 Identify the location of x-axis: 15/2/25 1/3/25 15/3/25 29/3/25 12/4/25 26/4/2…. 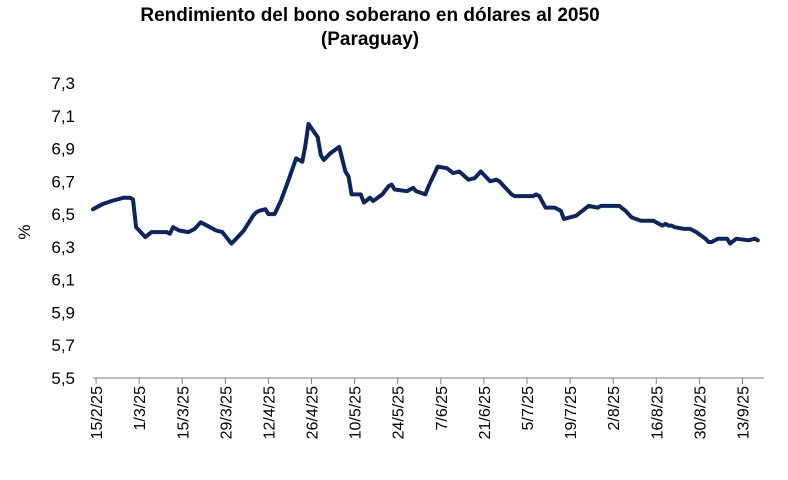
(426, 408).